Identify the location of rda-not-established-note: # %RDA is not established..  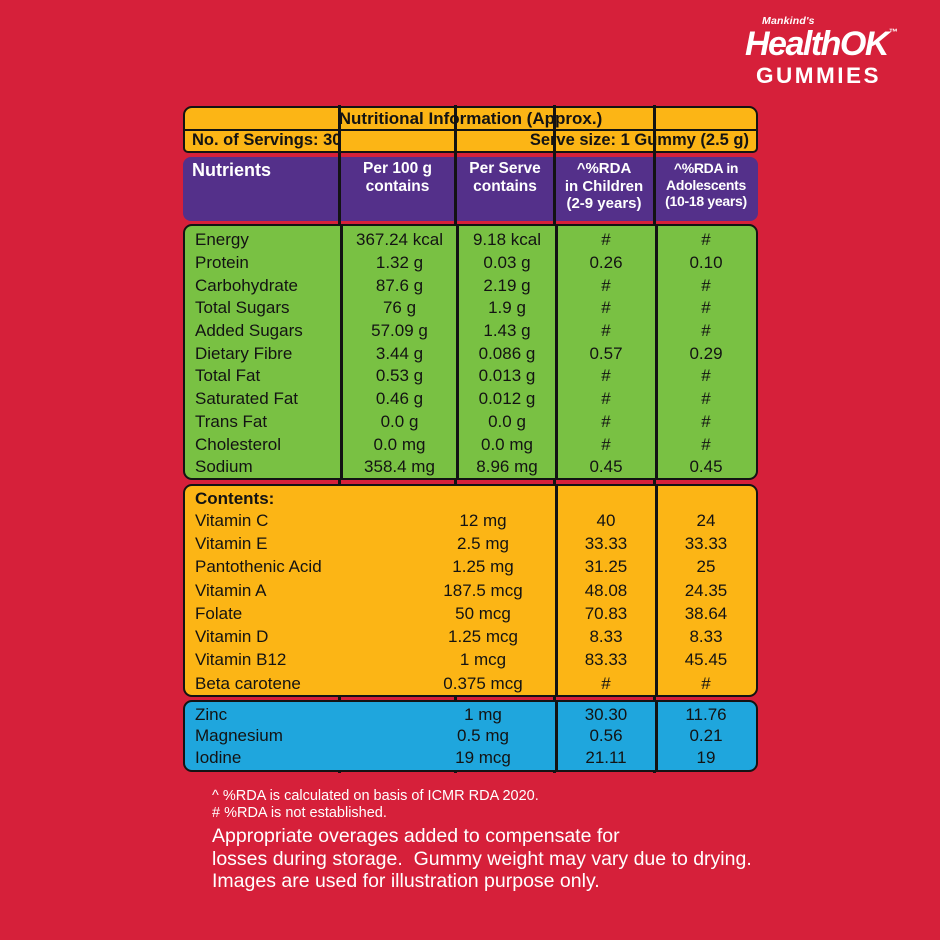
(299, 812).